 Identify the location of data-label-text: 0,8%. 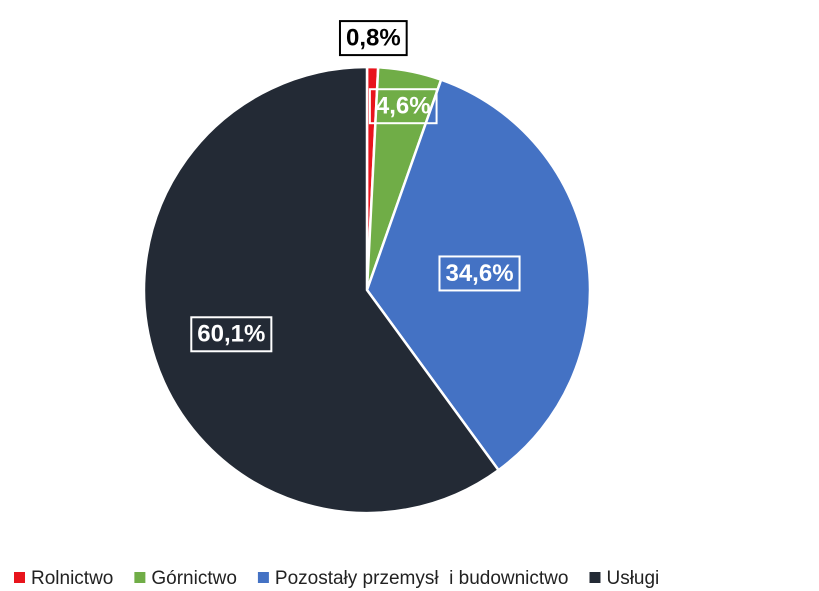
(373, 37).